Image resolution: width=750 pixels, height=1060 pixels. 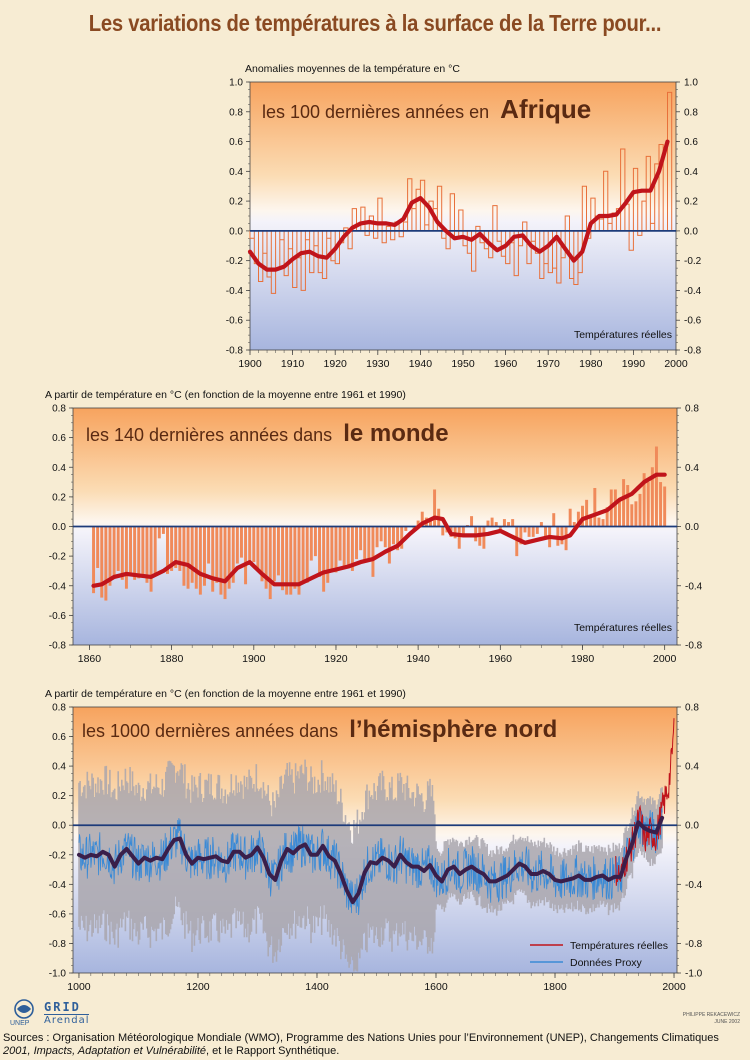 I want to click on credit-author: PHILIPPE REKACEWICZ, so click(x=711, y=1015).